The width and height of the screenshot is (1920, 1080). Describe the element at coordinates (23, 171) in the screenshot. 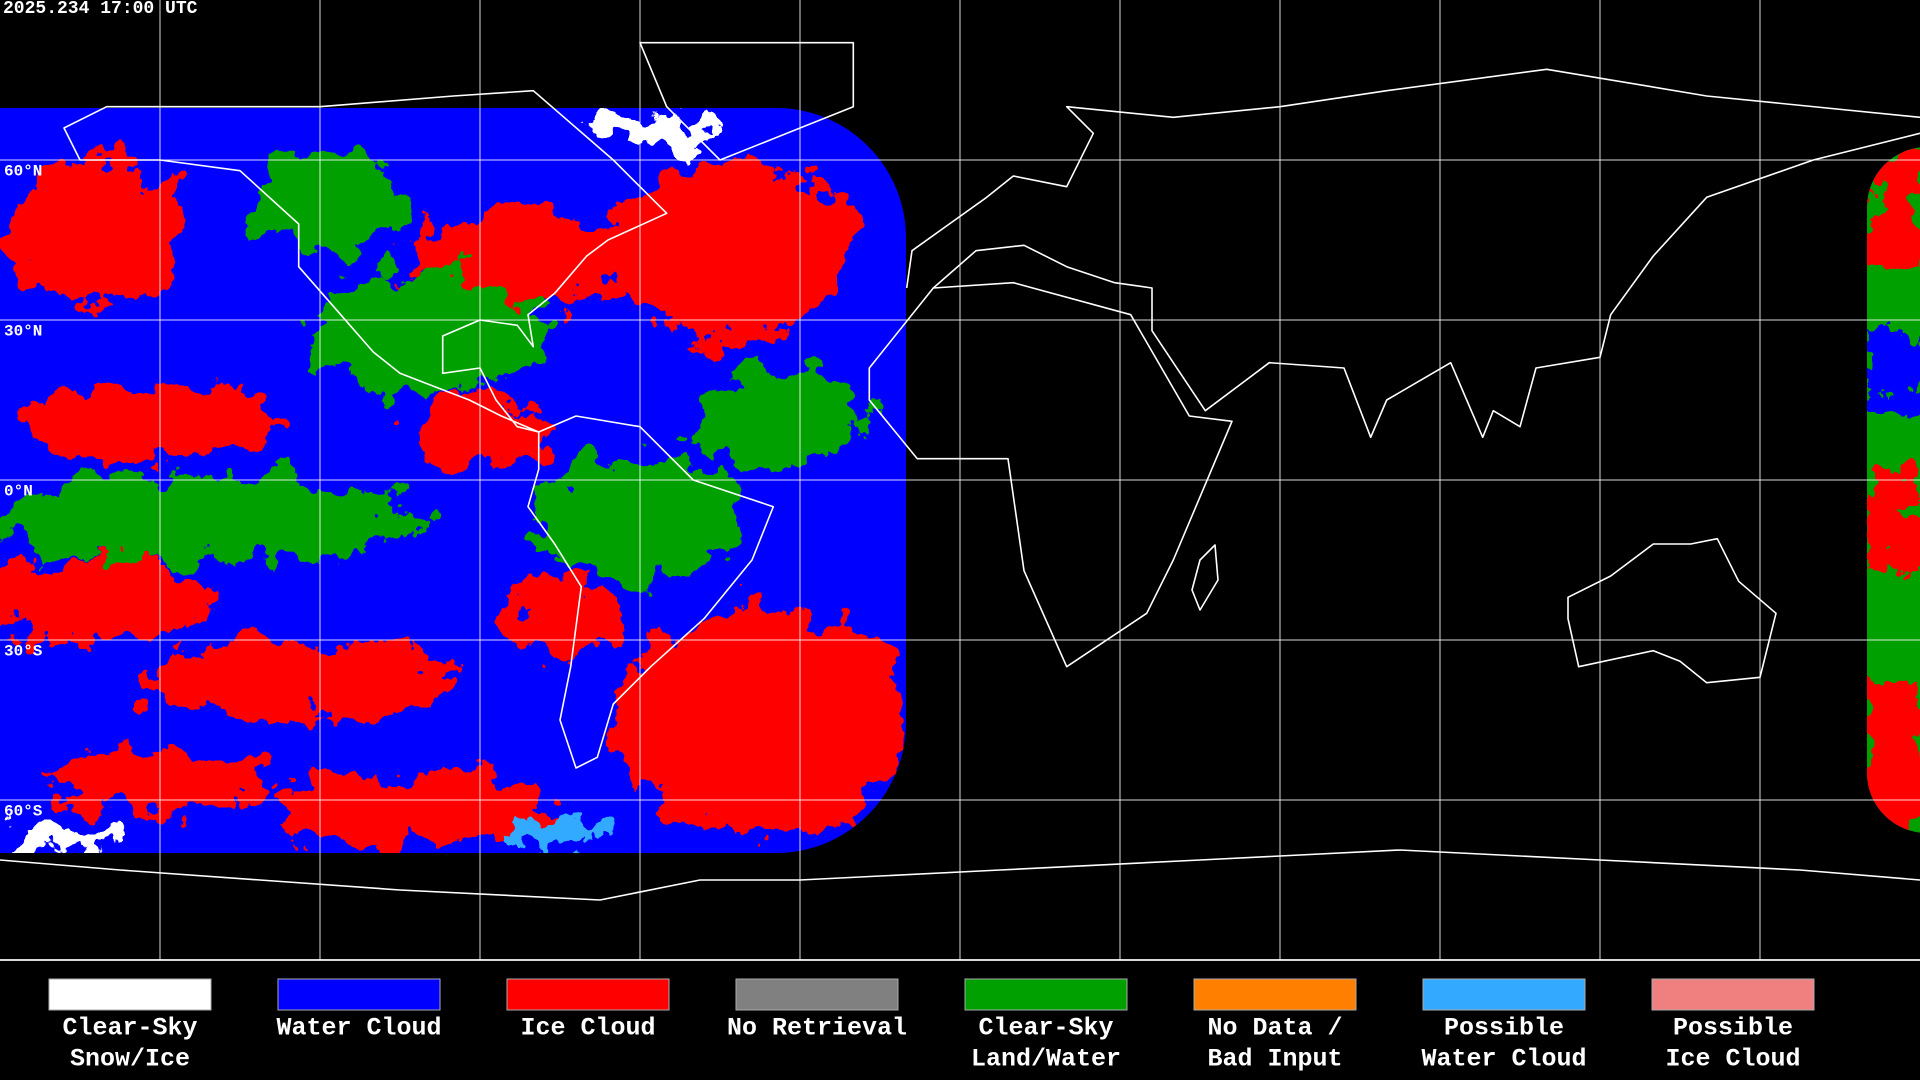

I see `latitude-label: 60°N` at that location.